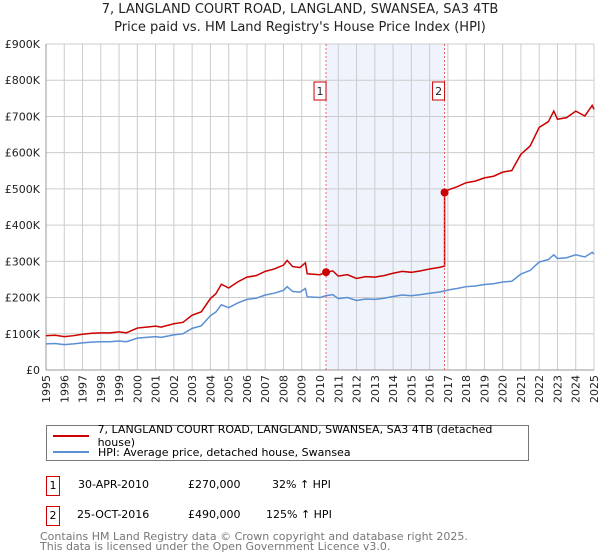 This screenshot has height=560, width=600. What do you see at coordinates (229, 389) in the screenshot?
I see `x-tick-label: 2005` at bounding box center [229, 389].